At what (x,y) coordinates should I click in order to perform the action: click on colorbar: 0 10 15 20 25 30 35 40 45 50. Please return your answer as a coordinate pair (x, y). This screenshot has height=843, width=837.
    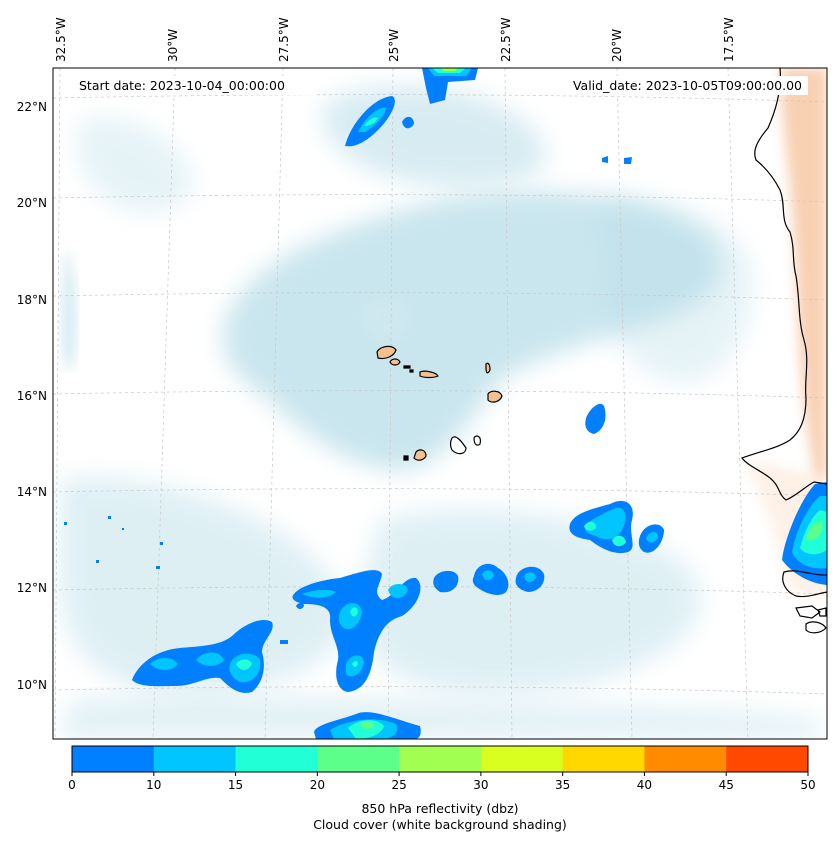
    Looking at the image, I should click on (442, 768).